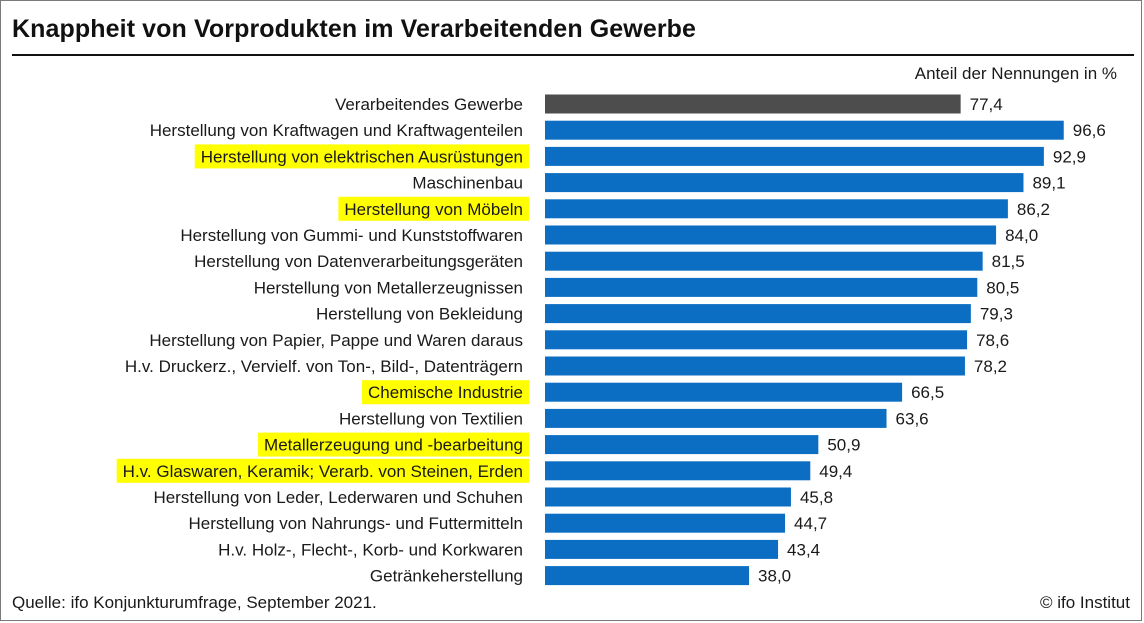  What do you see at coordinates (912, 418) in the screenshot?
I see `value-label: 63,6` at bounding box center [912, 418].